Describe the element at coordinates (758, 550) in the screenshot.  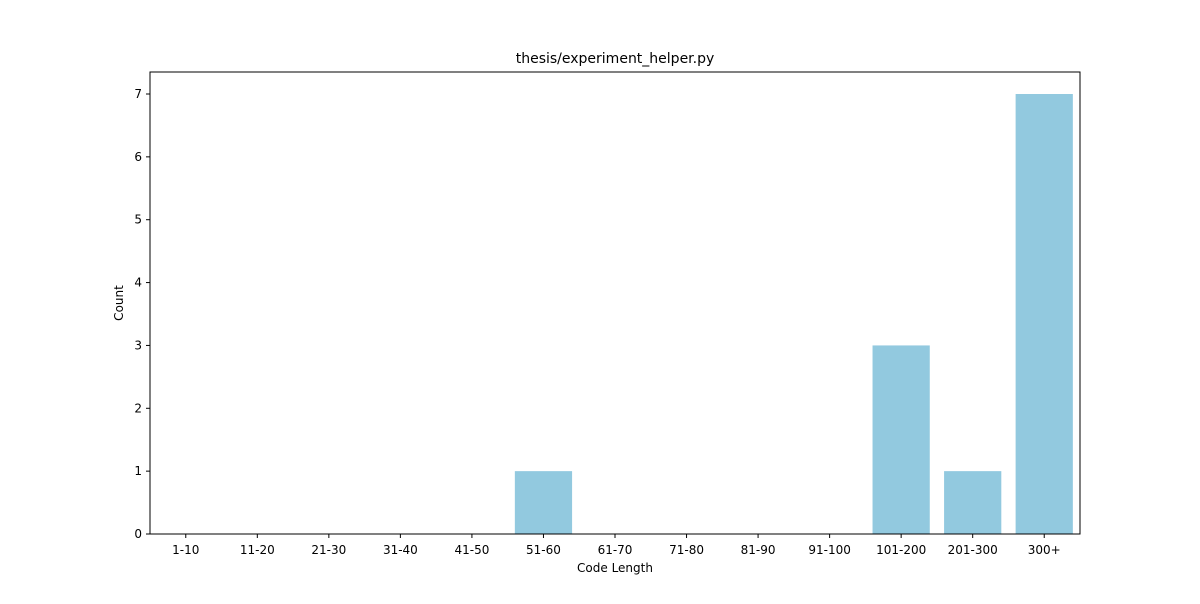
I see `x-tick-label: 81-90` at that location.